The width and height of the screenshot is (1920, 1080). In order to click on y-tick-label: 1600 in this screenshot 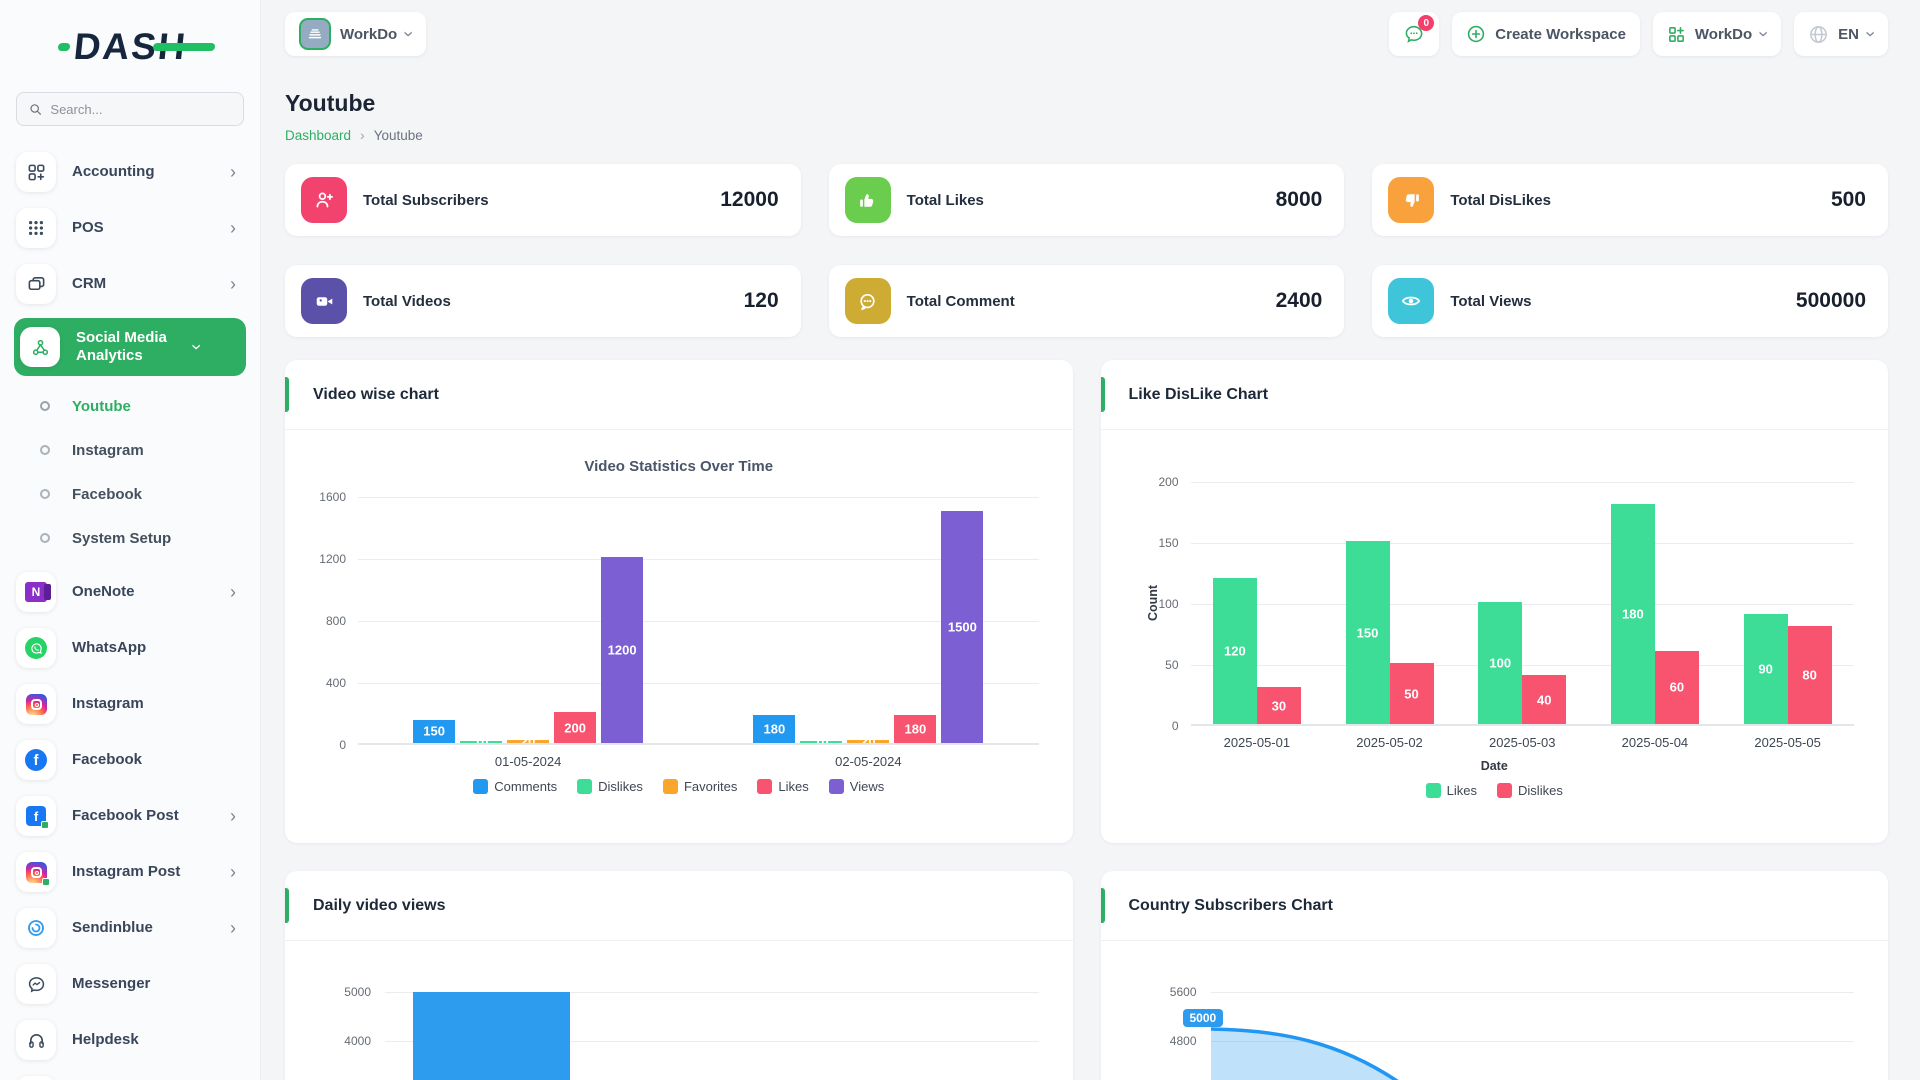, I will do `click(332, 497)`.